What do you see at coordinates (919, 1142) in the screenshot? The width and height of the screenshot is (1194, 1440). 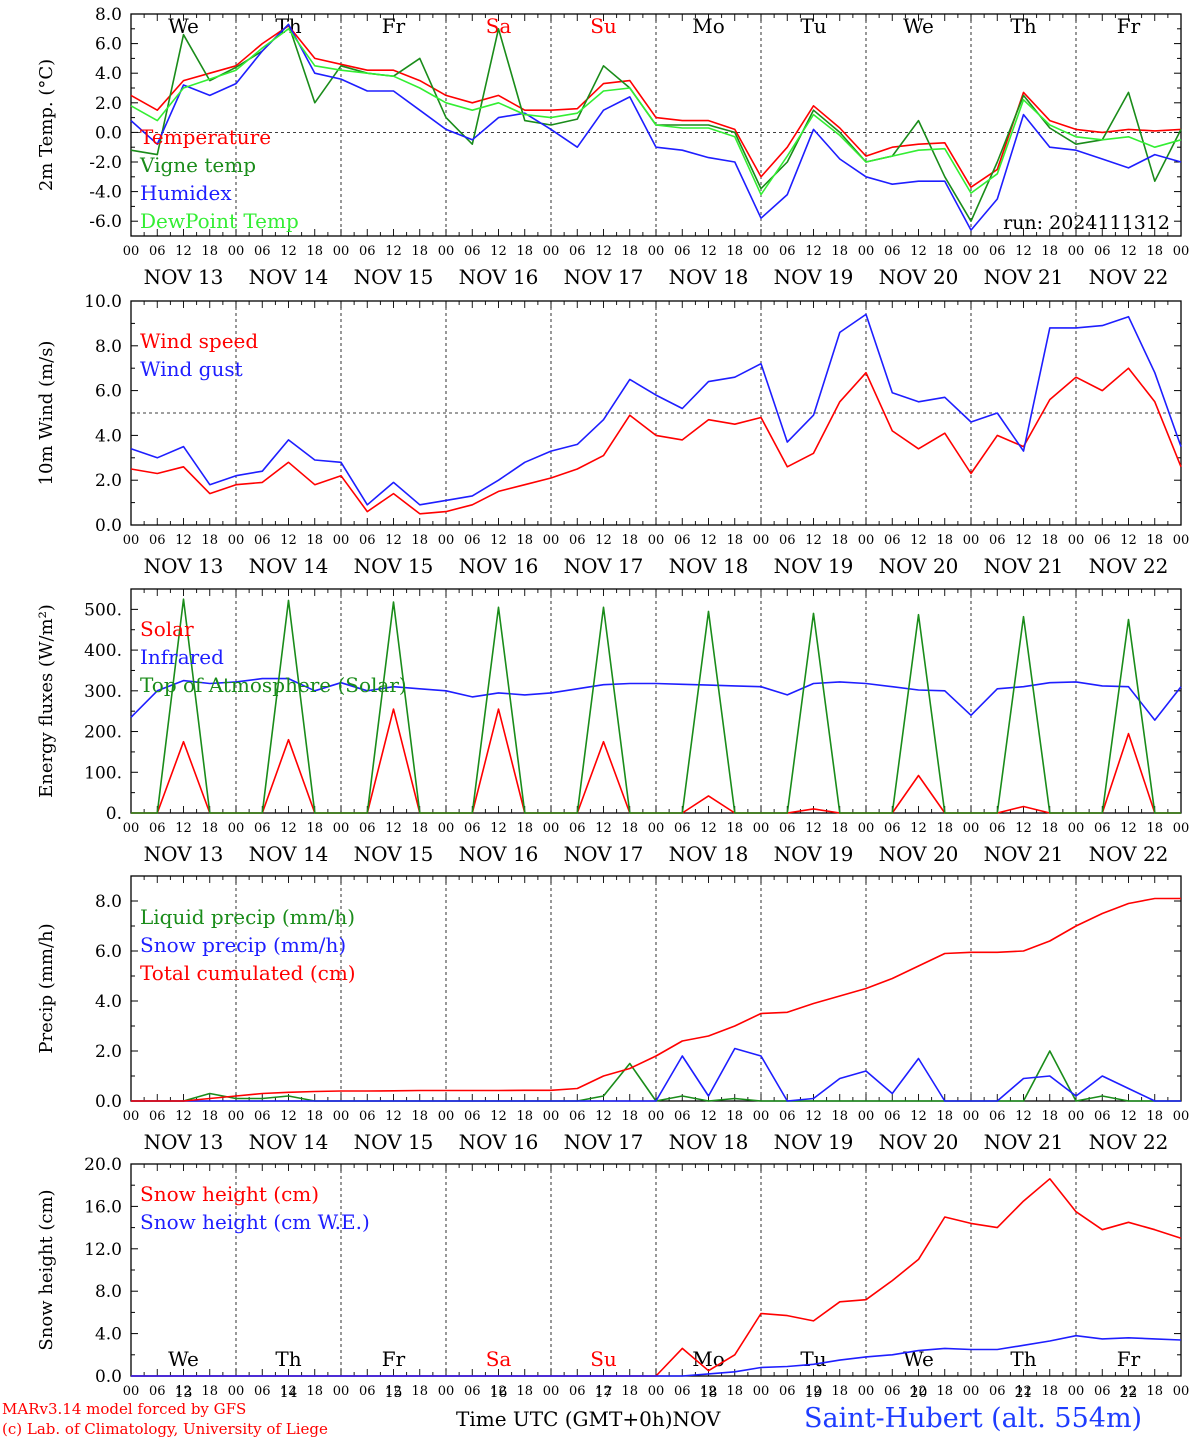 I see `x-day-label: NOV 20` at bounding box center [919, 1142].